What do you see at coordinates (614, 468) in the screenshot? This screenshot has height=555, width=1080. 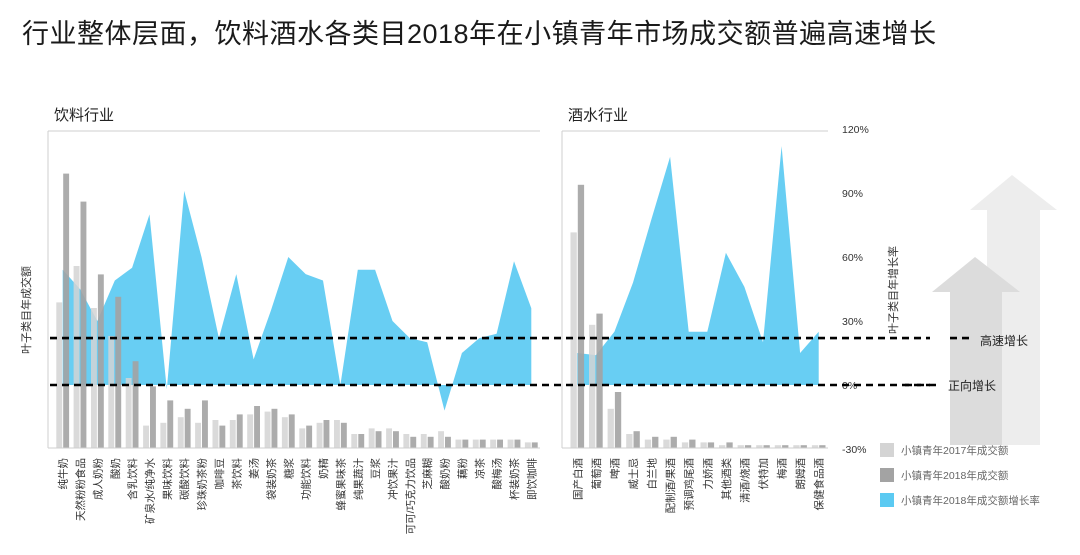 I see `category-label: 啤酒` at bounding box center [614, 468].